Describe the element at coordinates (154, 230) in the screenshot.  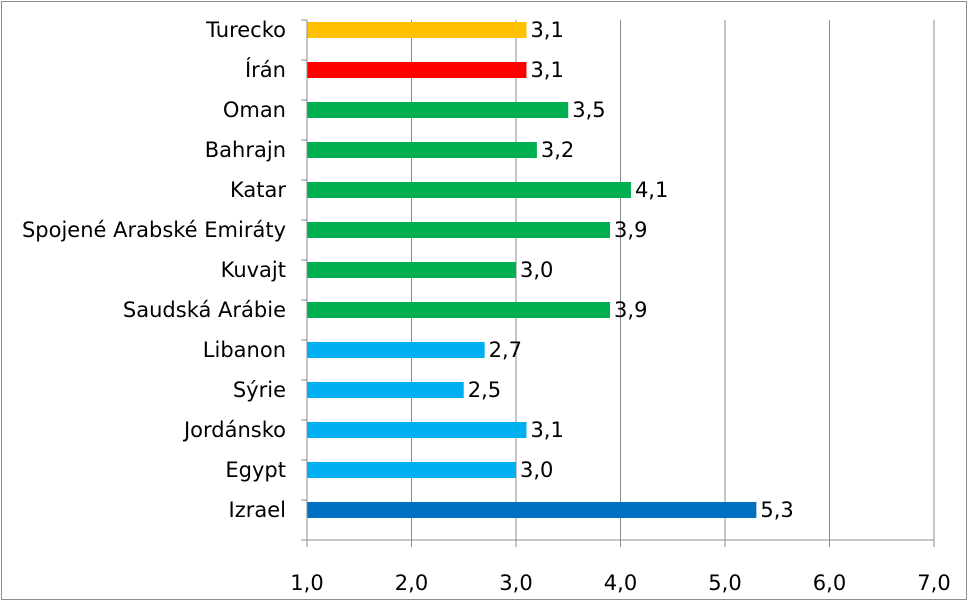
I see `category-label: Spojené Arabské Emiráty` at that location.